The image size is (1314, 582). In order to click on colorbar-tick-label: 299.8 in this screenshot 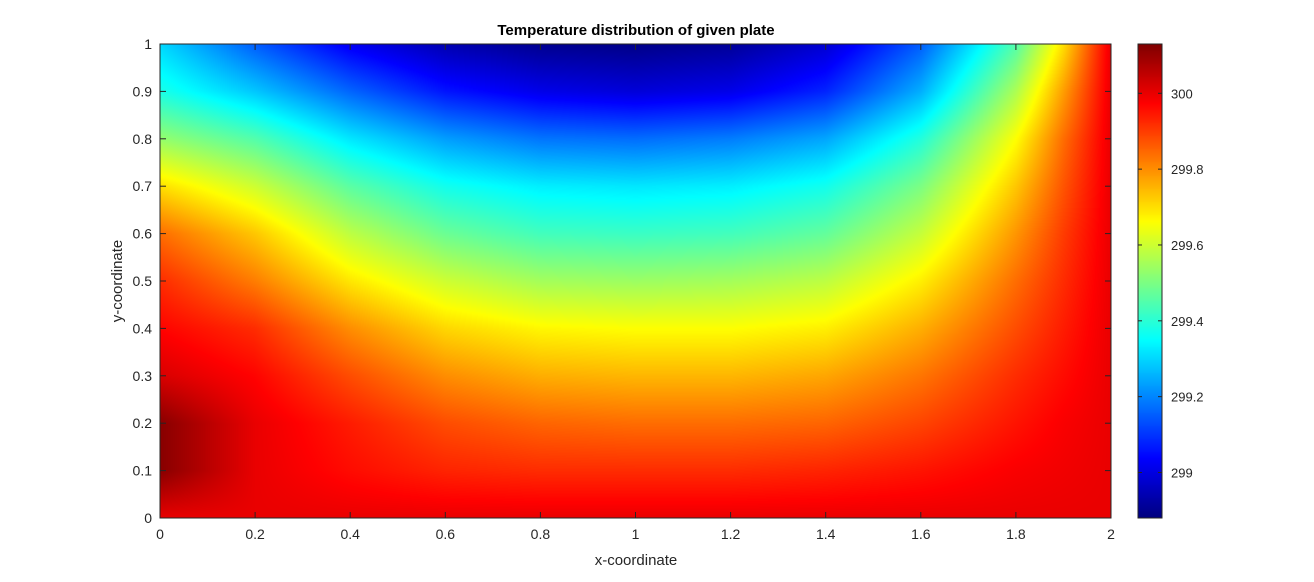, I will do `click(1187, 169)`.